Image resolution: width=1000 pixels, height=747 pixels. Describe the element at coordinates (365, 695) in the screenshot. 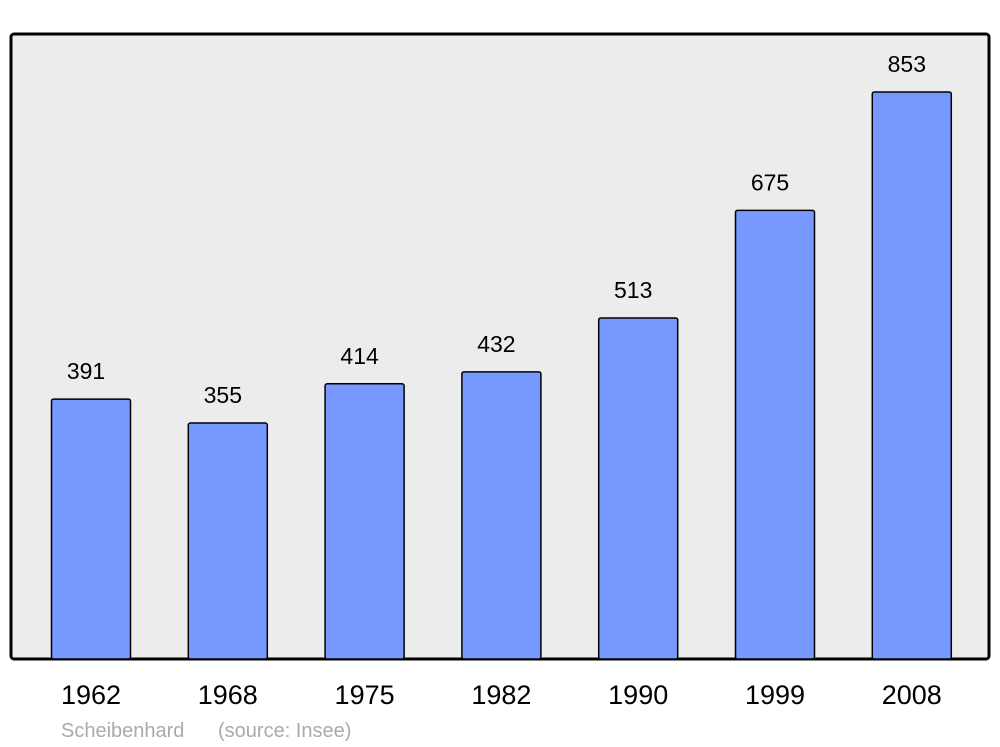

I see `x-tick-label: 1975` at that location.